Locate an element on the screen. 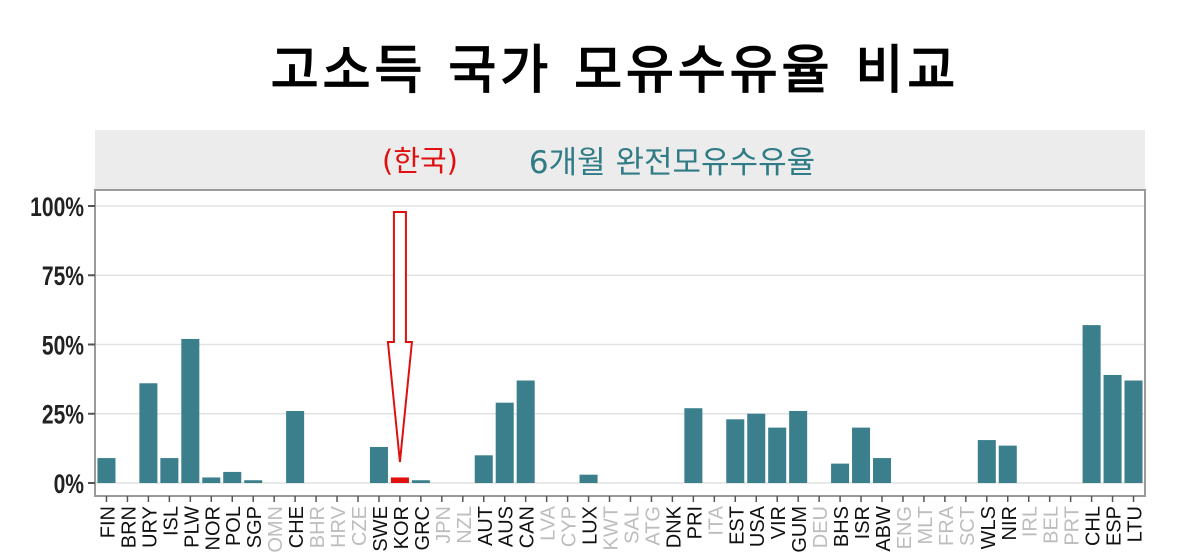 This screenshot has height=559, width=1193. bar-grc is located at coordinates (420, 481).